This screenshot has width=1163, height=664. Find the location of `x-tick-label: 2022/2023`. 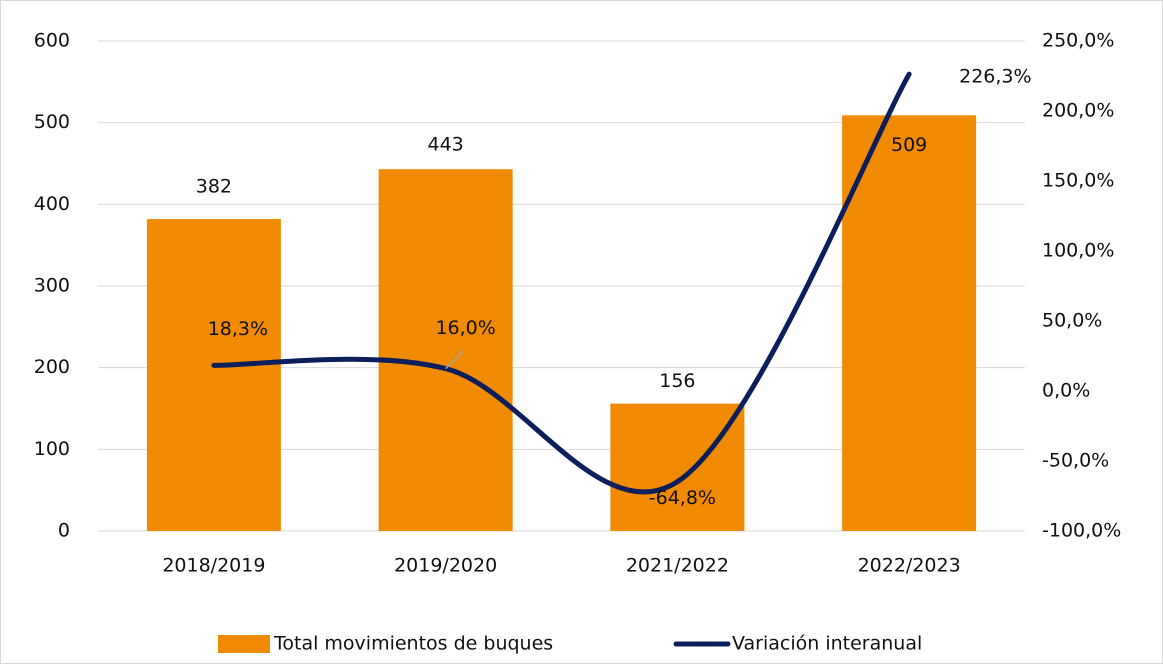

x-tick-label: 2022/2023 is located at coordinates (909, 566).